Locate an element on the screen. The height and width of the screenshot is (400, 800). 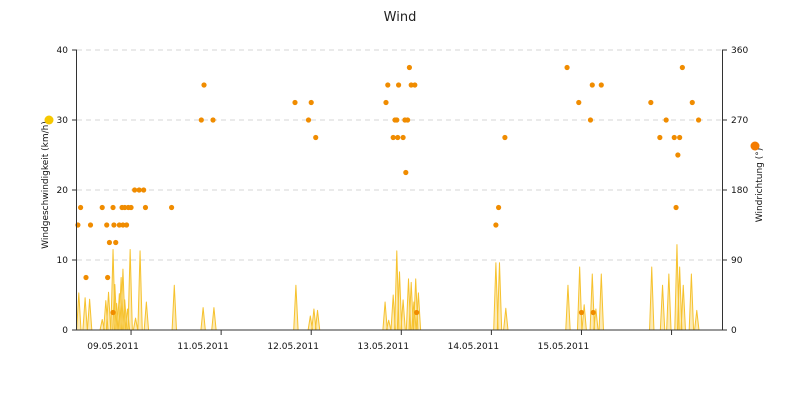
left-tick-label: 20 is located at coordinates (63, 191).